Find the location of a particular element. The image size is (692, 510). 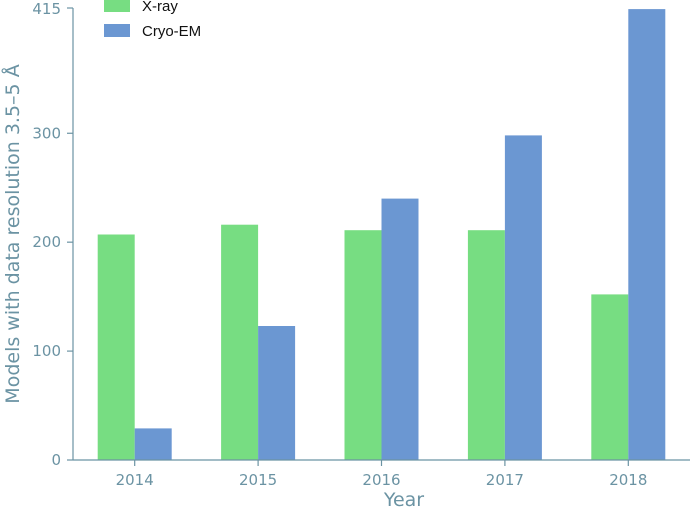

y-tick-label: 0 is located at coordinates (56, 460).